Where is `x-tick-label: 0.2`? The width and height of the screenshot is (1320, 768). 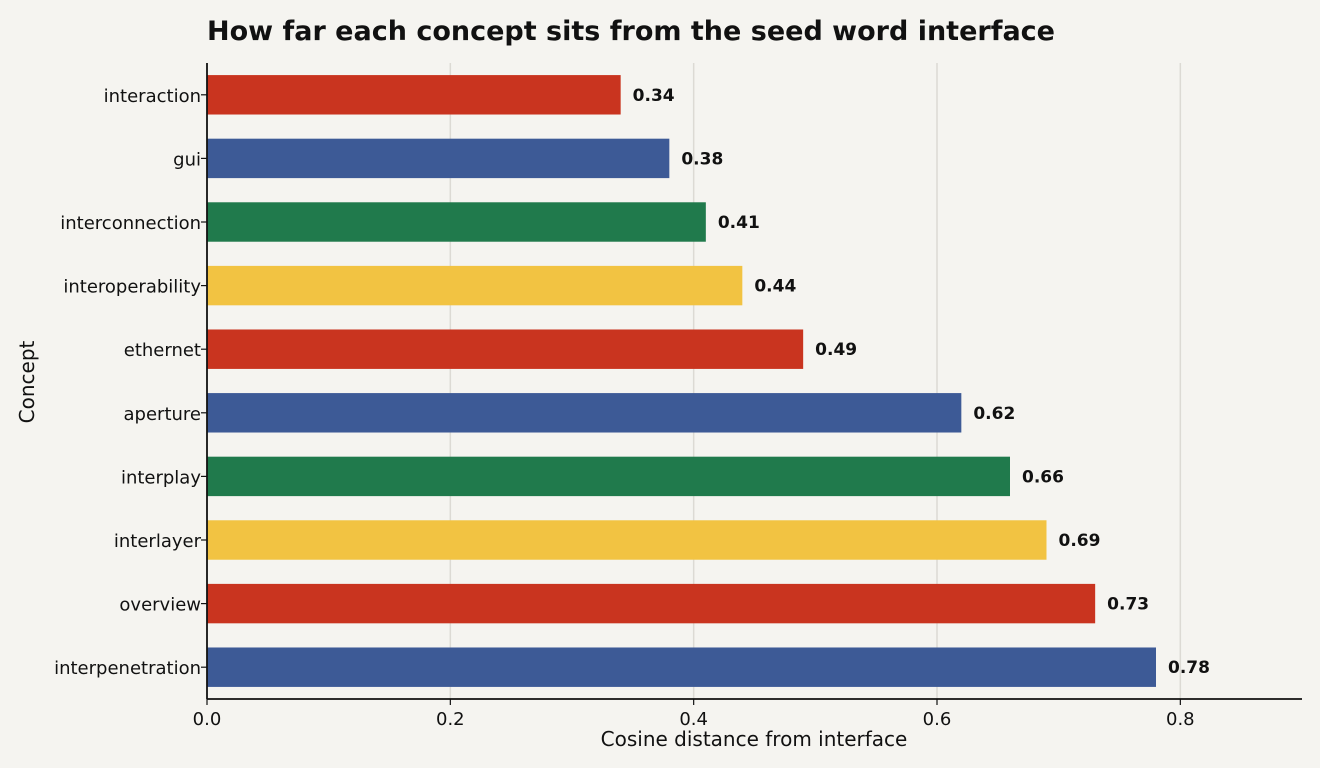
x-tick-label: 0.2 is located at coordinates (450, 719).